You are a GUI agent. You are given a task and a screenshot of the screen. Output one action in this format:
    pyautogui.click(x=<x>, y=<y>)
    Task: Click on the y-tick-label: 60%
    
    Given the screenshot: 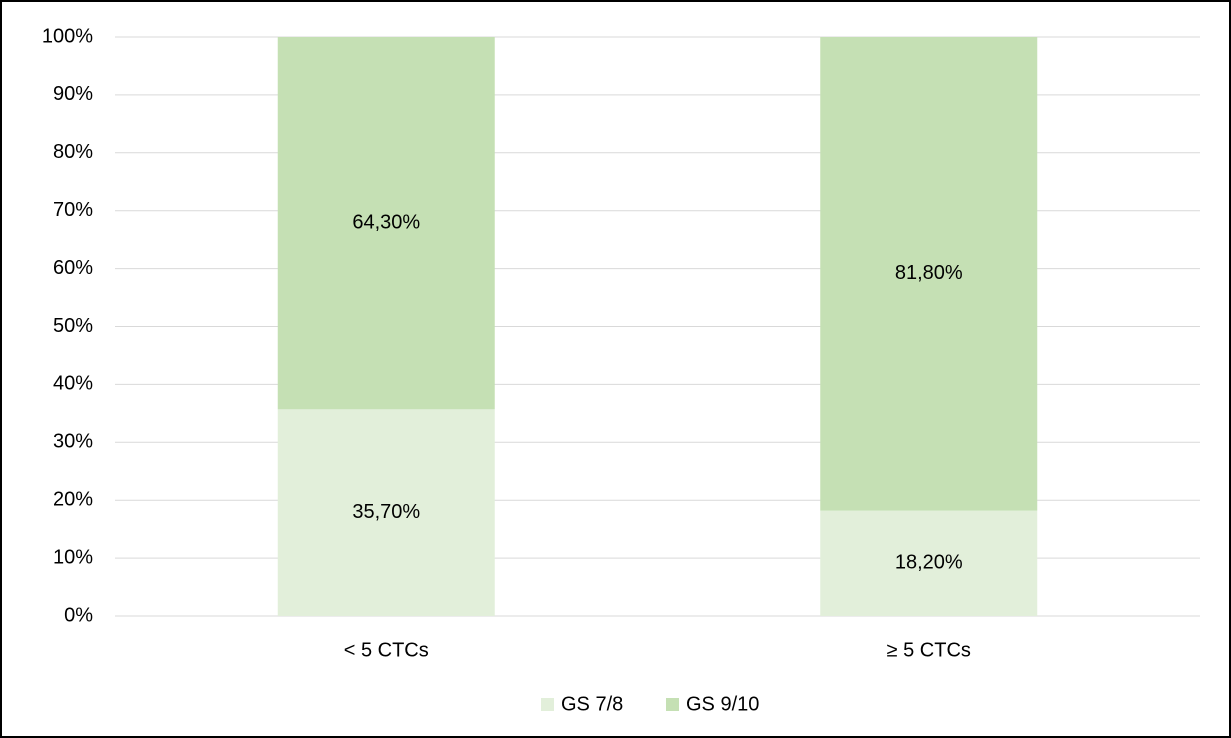 What is the action you would take?
    pyautogui.click(x=73, y=268)
    